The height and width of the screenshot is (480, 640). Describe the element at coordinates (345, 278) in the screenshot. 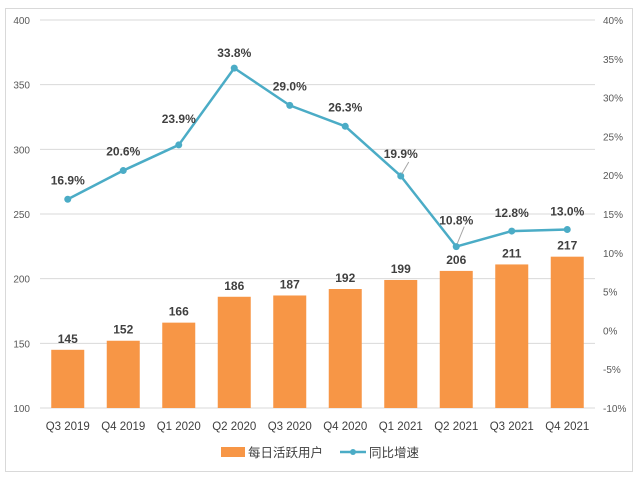

I see `bar-data-label: 192` at that location.